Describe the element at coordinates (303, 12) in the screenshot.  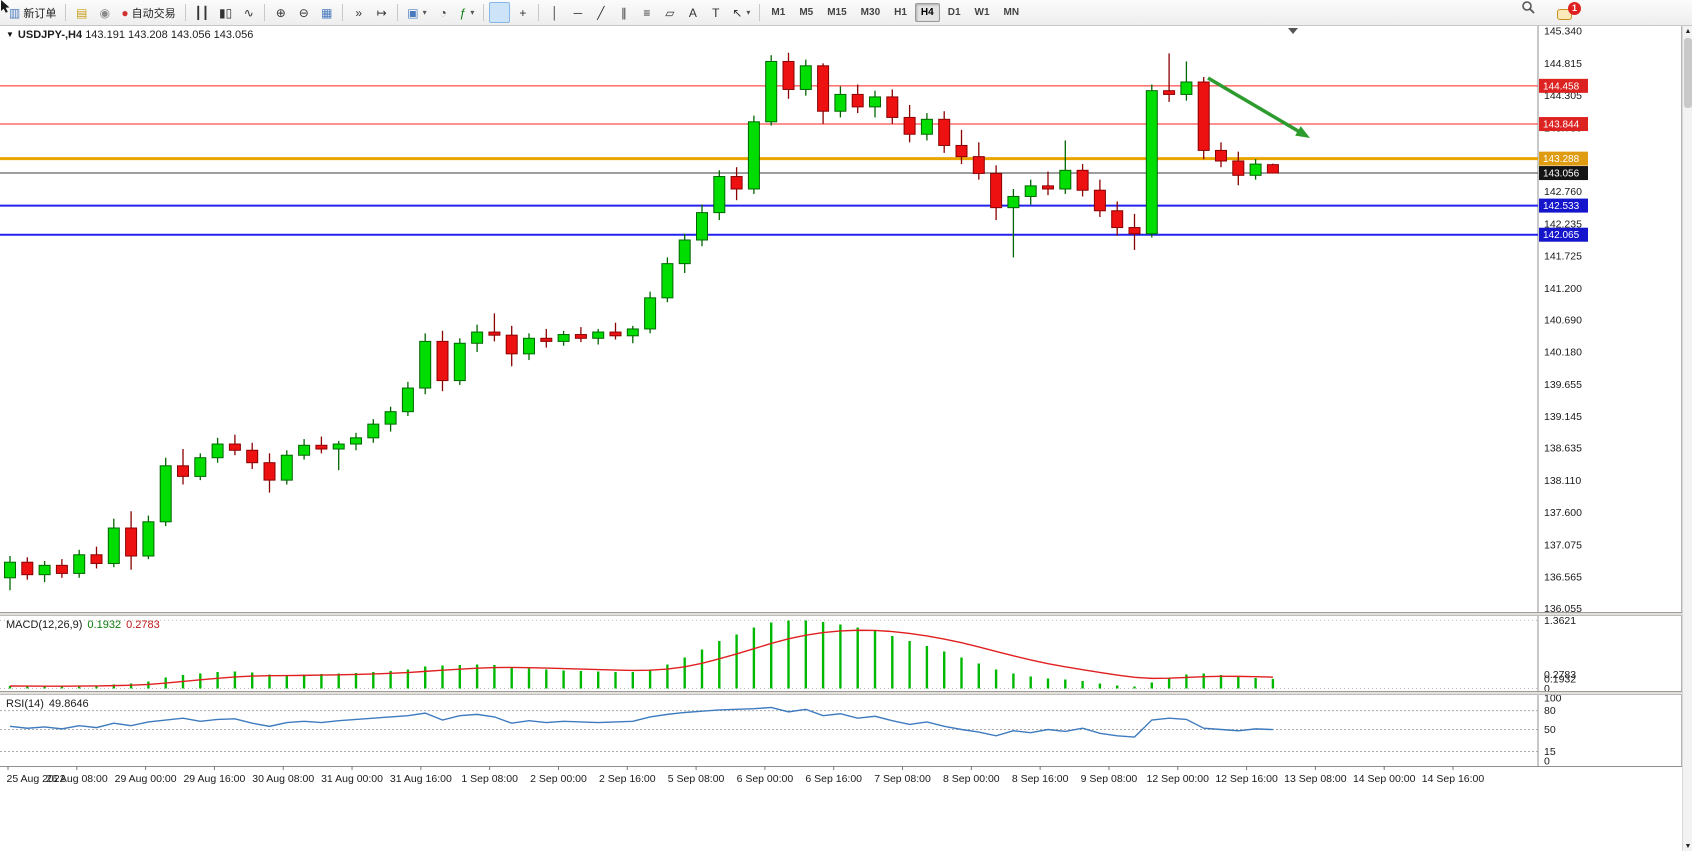
I see `zoom-out-button: ⊖` at that location.